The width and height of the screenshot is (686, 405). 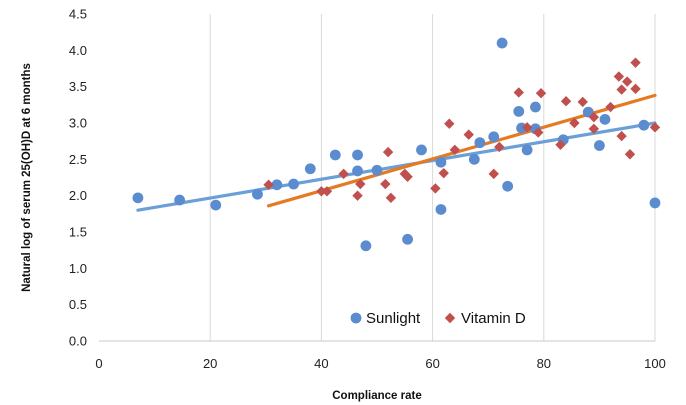 What do you see at coordinates (321, 363) in the screenshot?
I see `x-tick-label: 40` at bounding box center [321, 363].